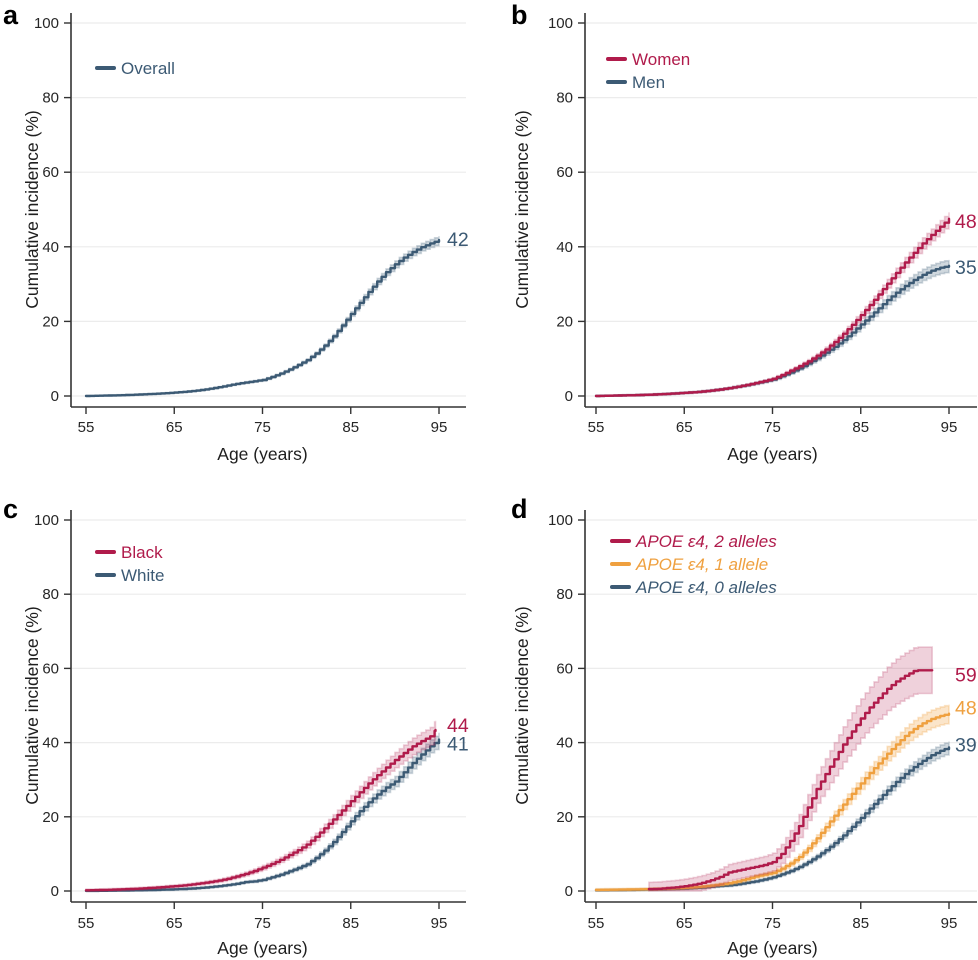  What do you see at coordinates (966, 268) in the screenshot?
I see `end-label-b-1: 35` at bounding box center [966, 268].